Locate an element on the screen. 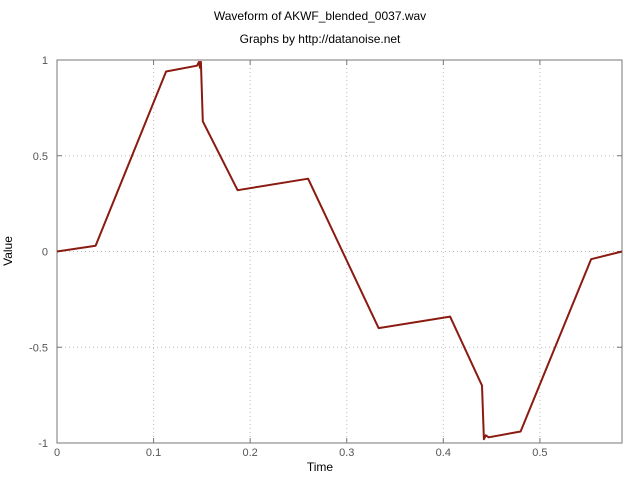  chart-title: Waveform of AKWF_blended_0037.wav is located at coordinates (320, 16).